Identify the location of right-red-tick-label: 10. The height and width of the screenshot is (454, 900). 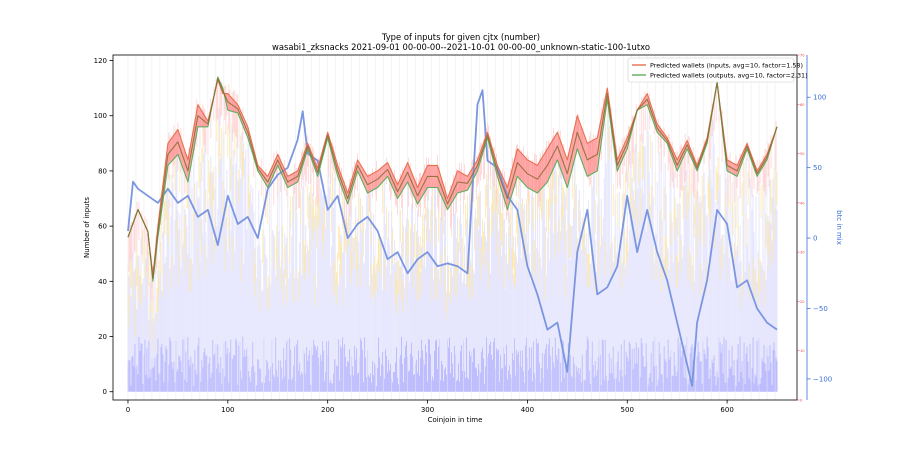
(802, 351).